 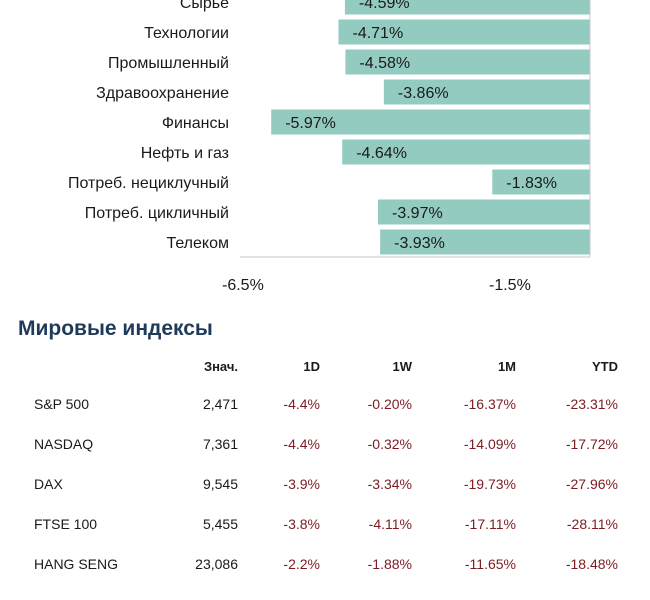 What do you see at coordinates (384, 63) in the screenshot?
I see `bar-value-label: -4.58%` at bounding box center [384, 63].